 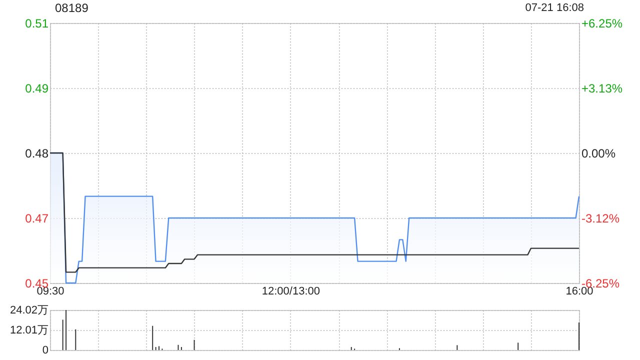 What do you see at coordinates (45, 350) in the screenshot?
I see `y-tick-label: 0` at bounding box center [45, 350].